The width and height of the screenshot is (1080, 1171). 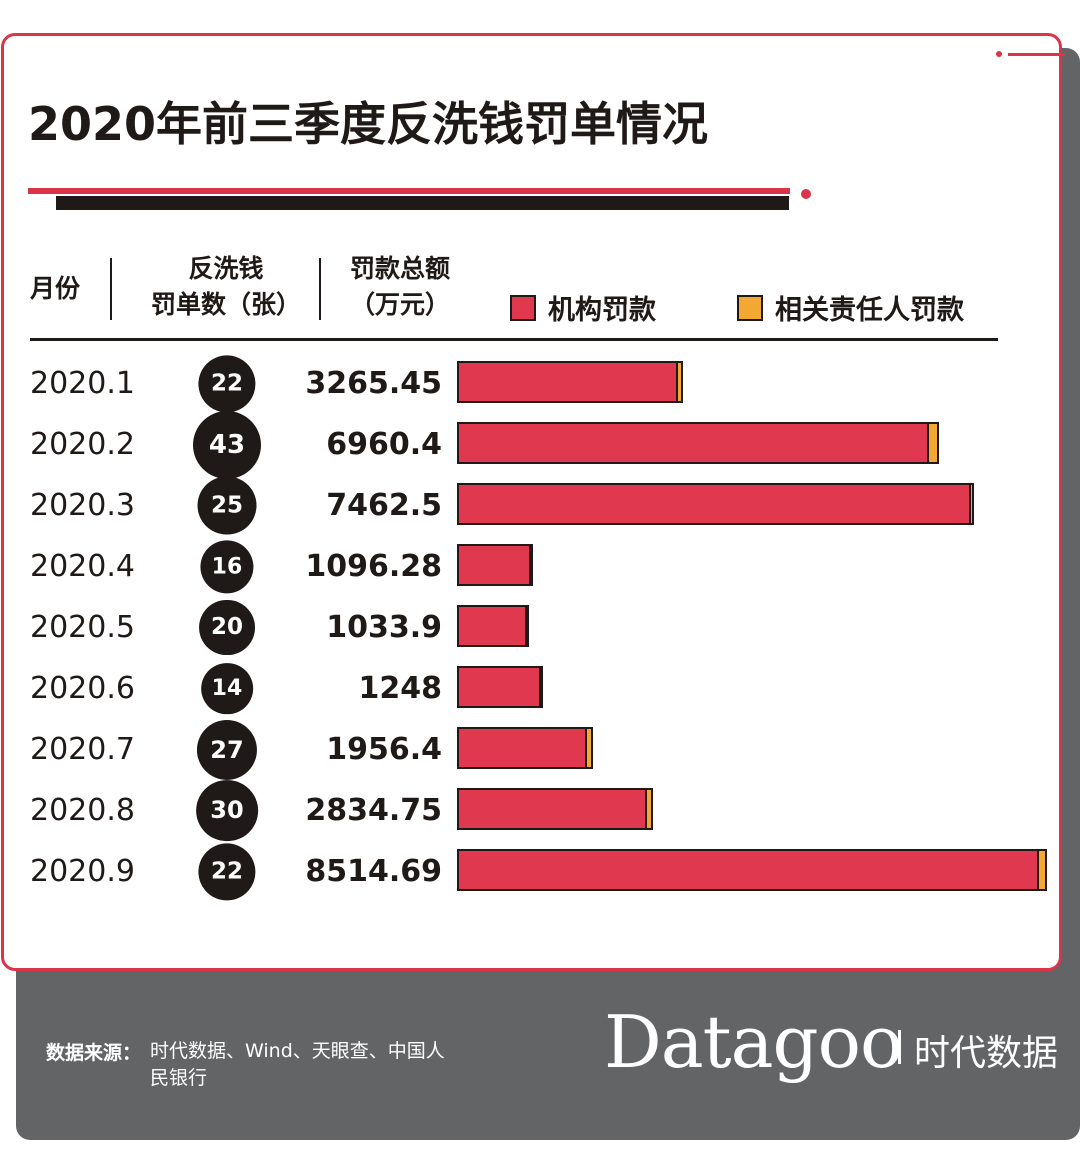 What do you see at coordinates (899, 1047) in the screenshot?
I see `brand-separator` at bounding box center [899, 1047].